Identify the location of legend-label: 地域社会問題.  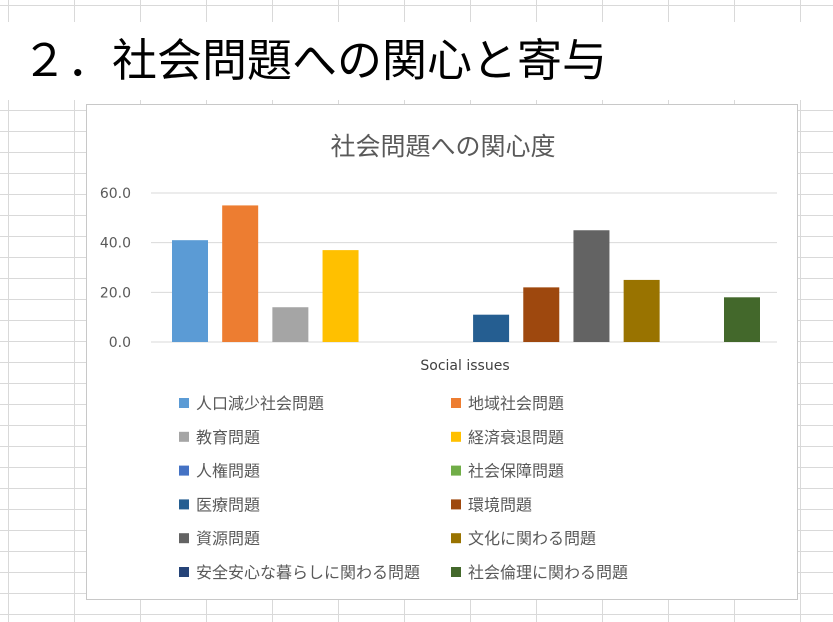
(516, 403).